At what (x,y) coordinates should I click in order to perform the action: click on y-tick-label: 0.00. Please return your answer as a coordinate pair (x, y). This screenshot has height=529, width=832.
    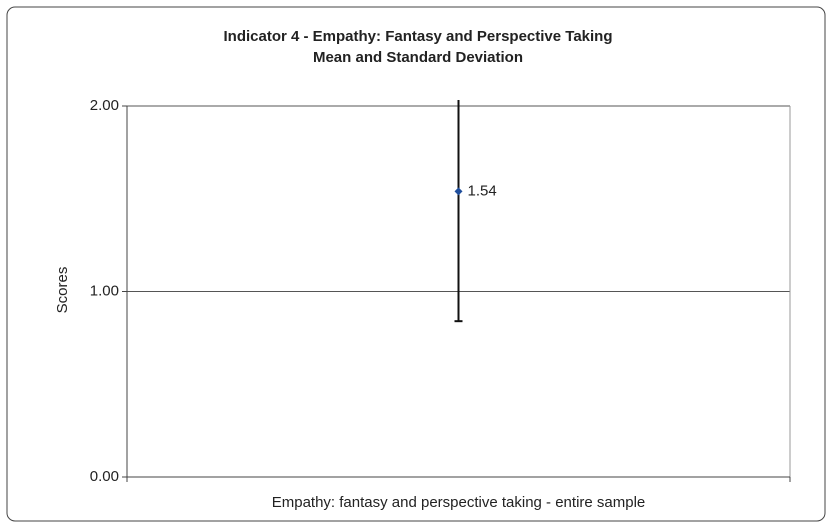
    Looking at the image, I should click on (104, 476).